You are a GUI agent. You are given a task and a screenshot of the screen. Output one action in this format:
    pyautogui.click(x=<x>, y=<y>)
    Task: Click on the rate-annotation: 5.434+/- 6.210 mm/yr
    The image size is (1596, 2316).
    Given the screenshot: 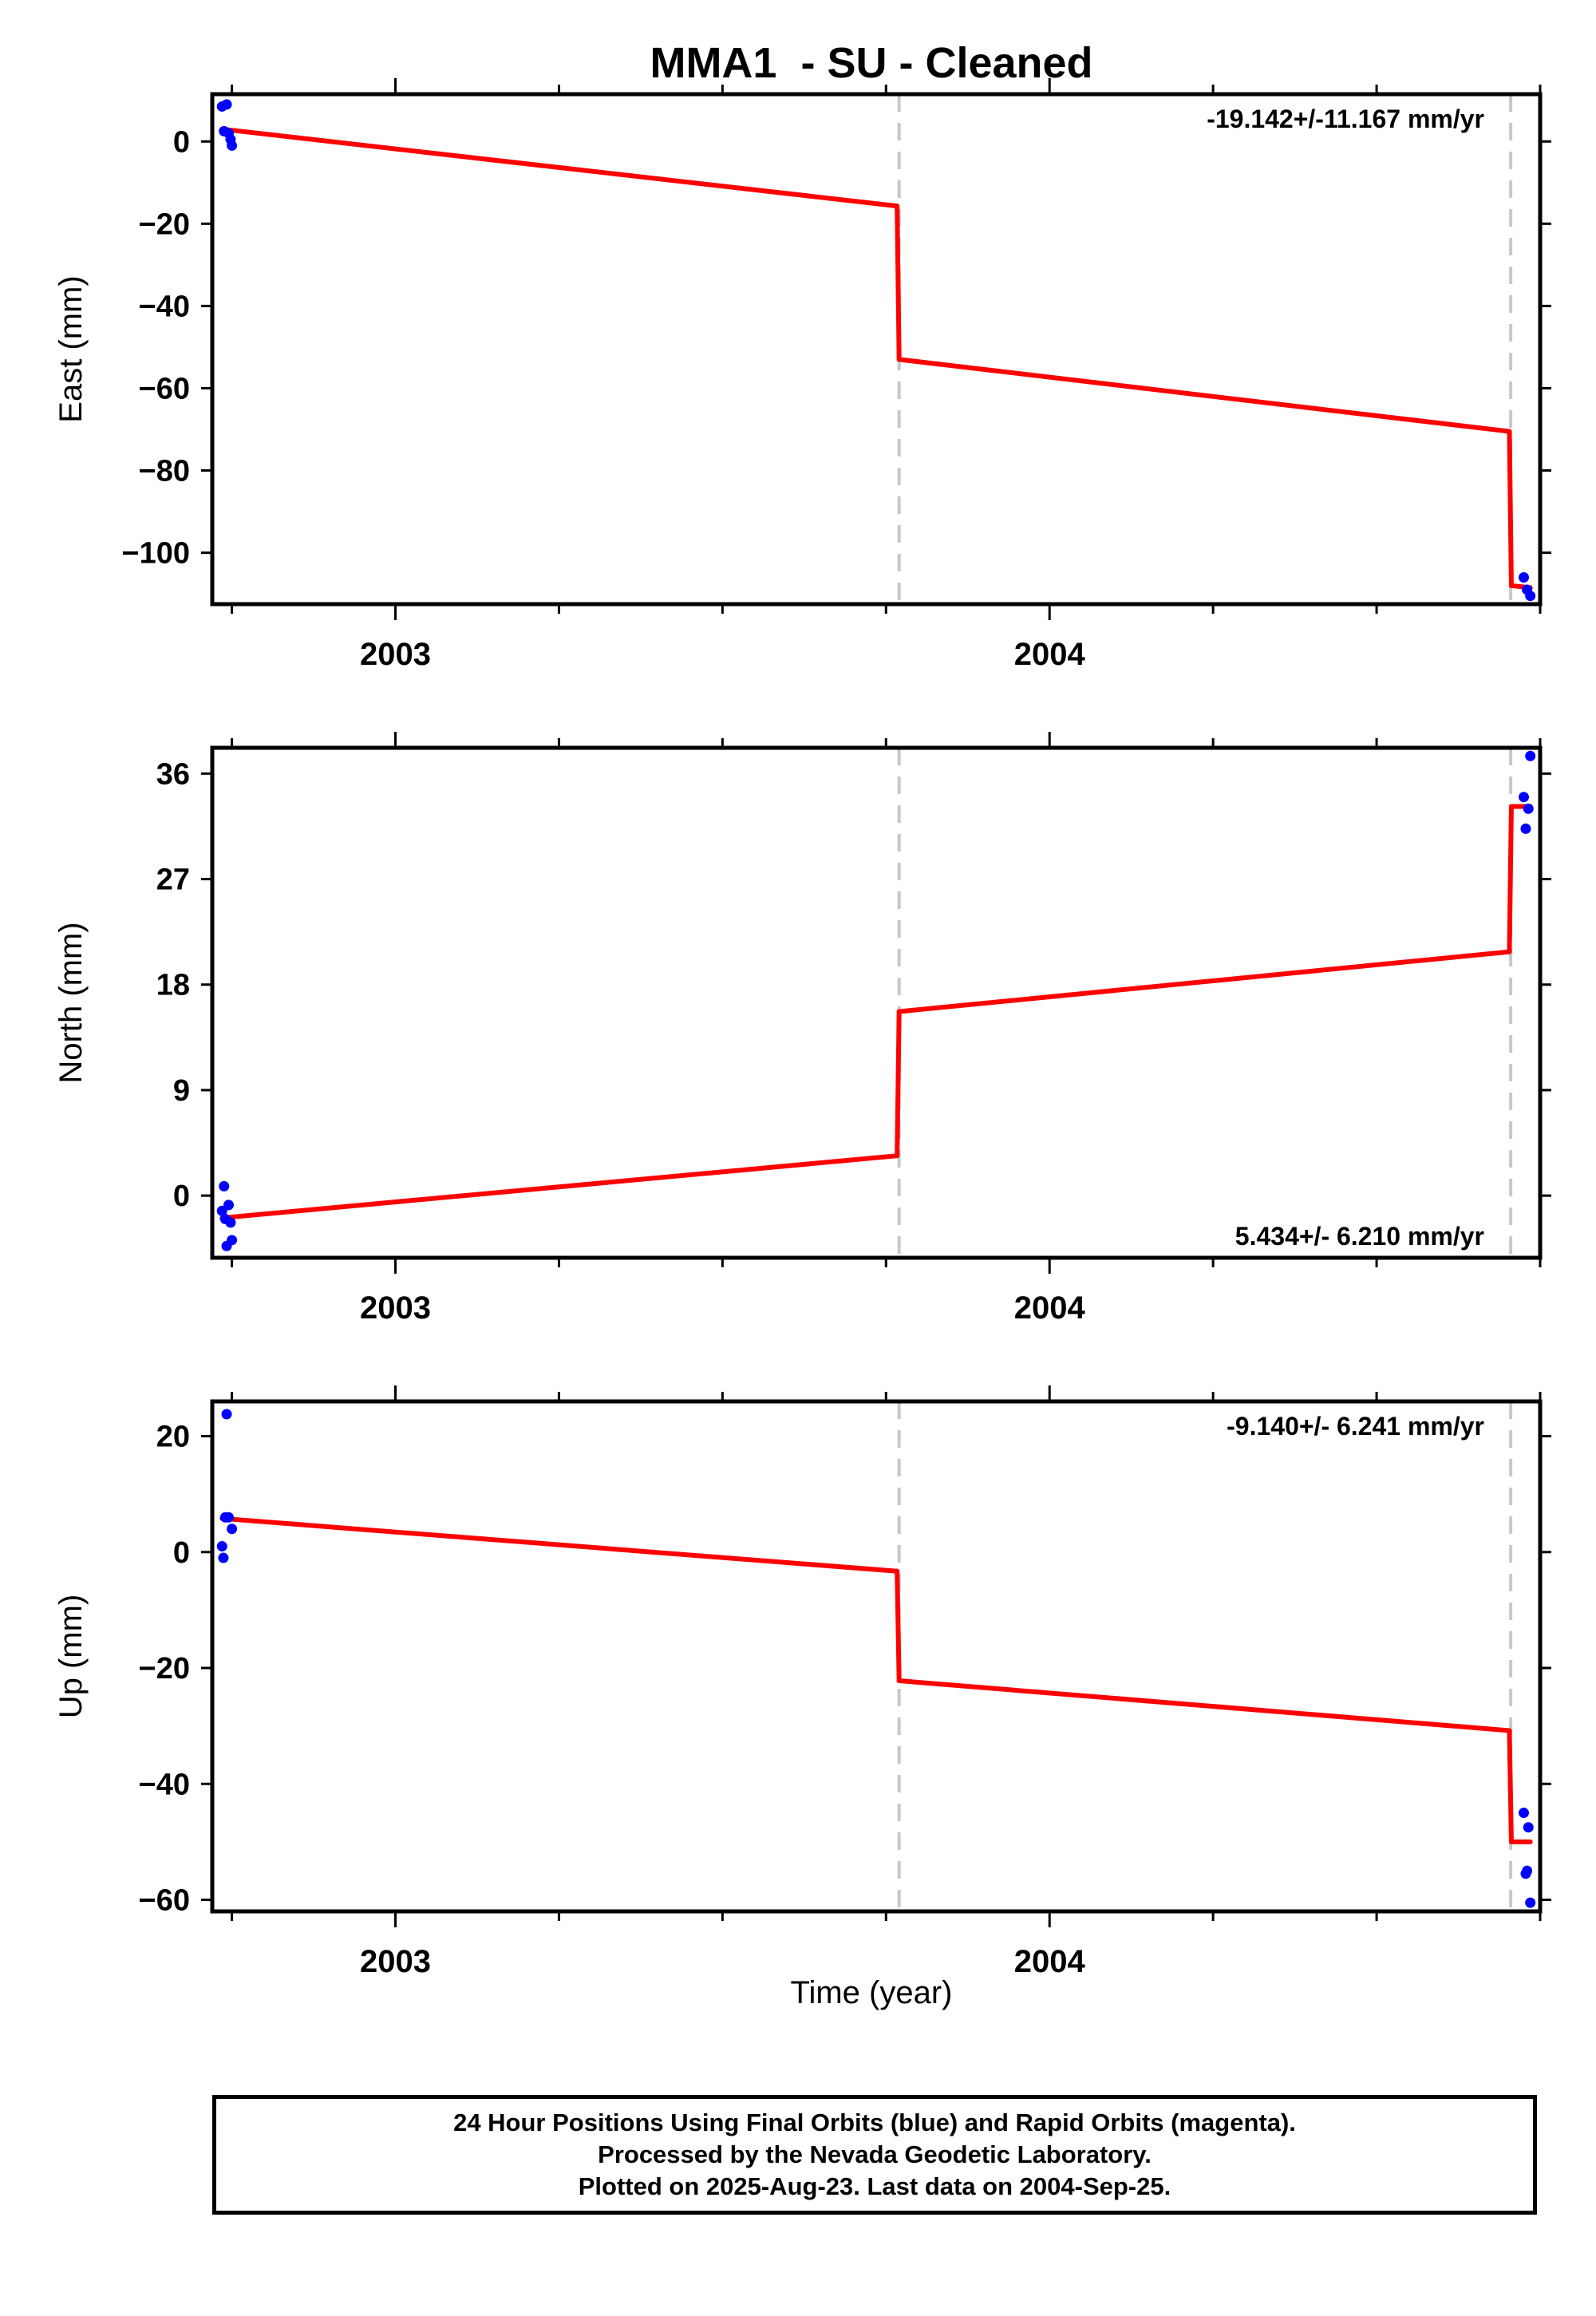 What is the action you would take?
    pyautogui.click(x=1359, y=1236)
    